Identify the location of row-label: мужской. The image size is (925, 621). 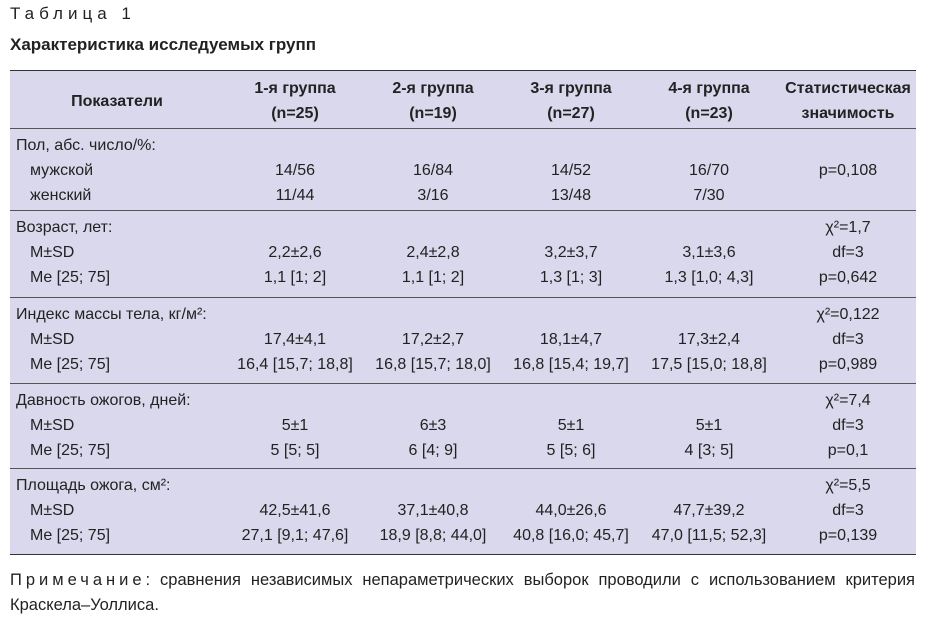
(62, 170).